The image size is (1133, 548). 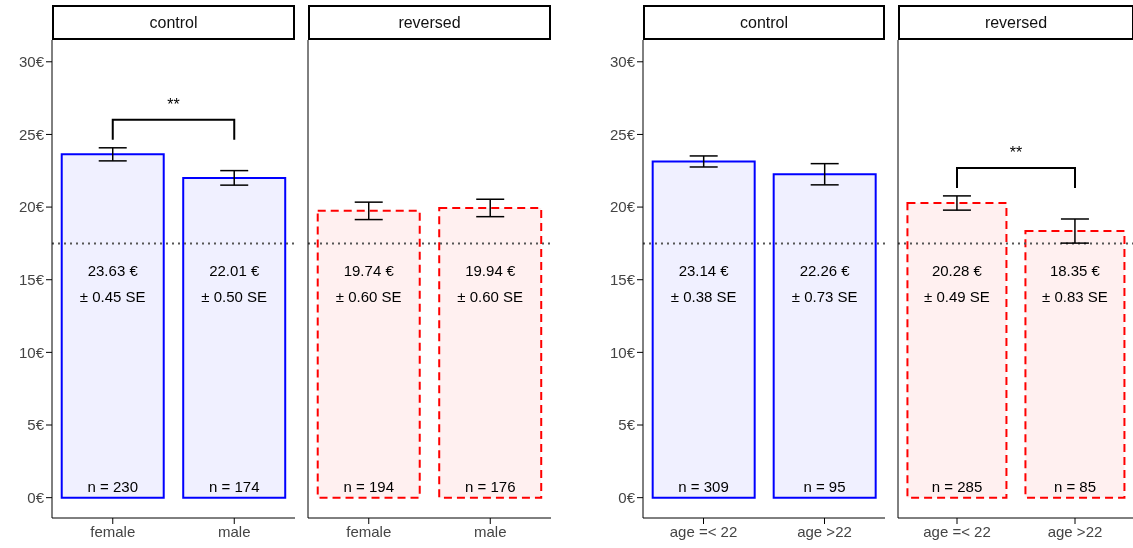 I want to click on annotation: n = 174, so click(x=234, y=486).